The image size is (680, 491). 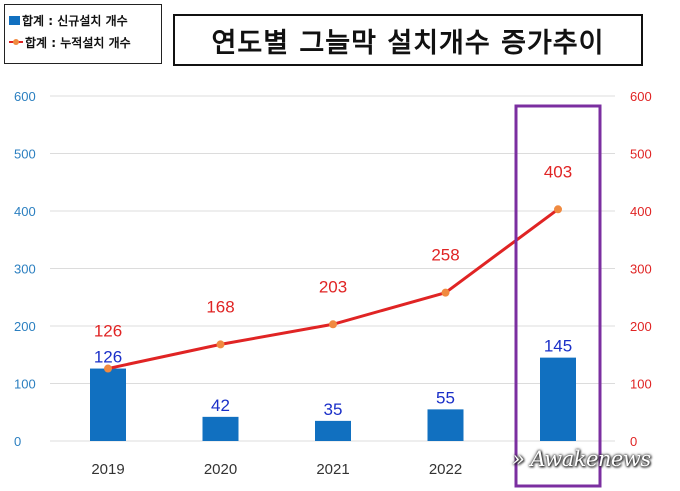 What do you see at coordinates (641, 326) in the screenshot?
I see `y-right-tick-label: 200` at bounding box center [641, 326].